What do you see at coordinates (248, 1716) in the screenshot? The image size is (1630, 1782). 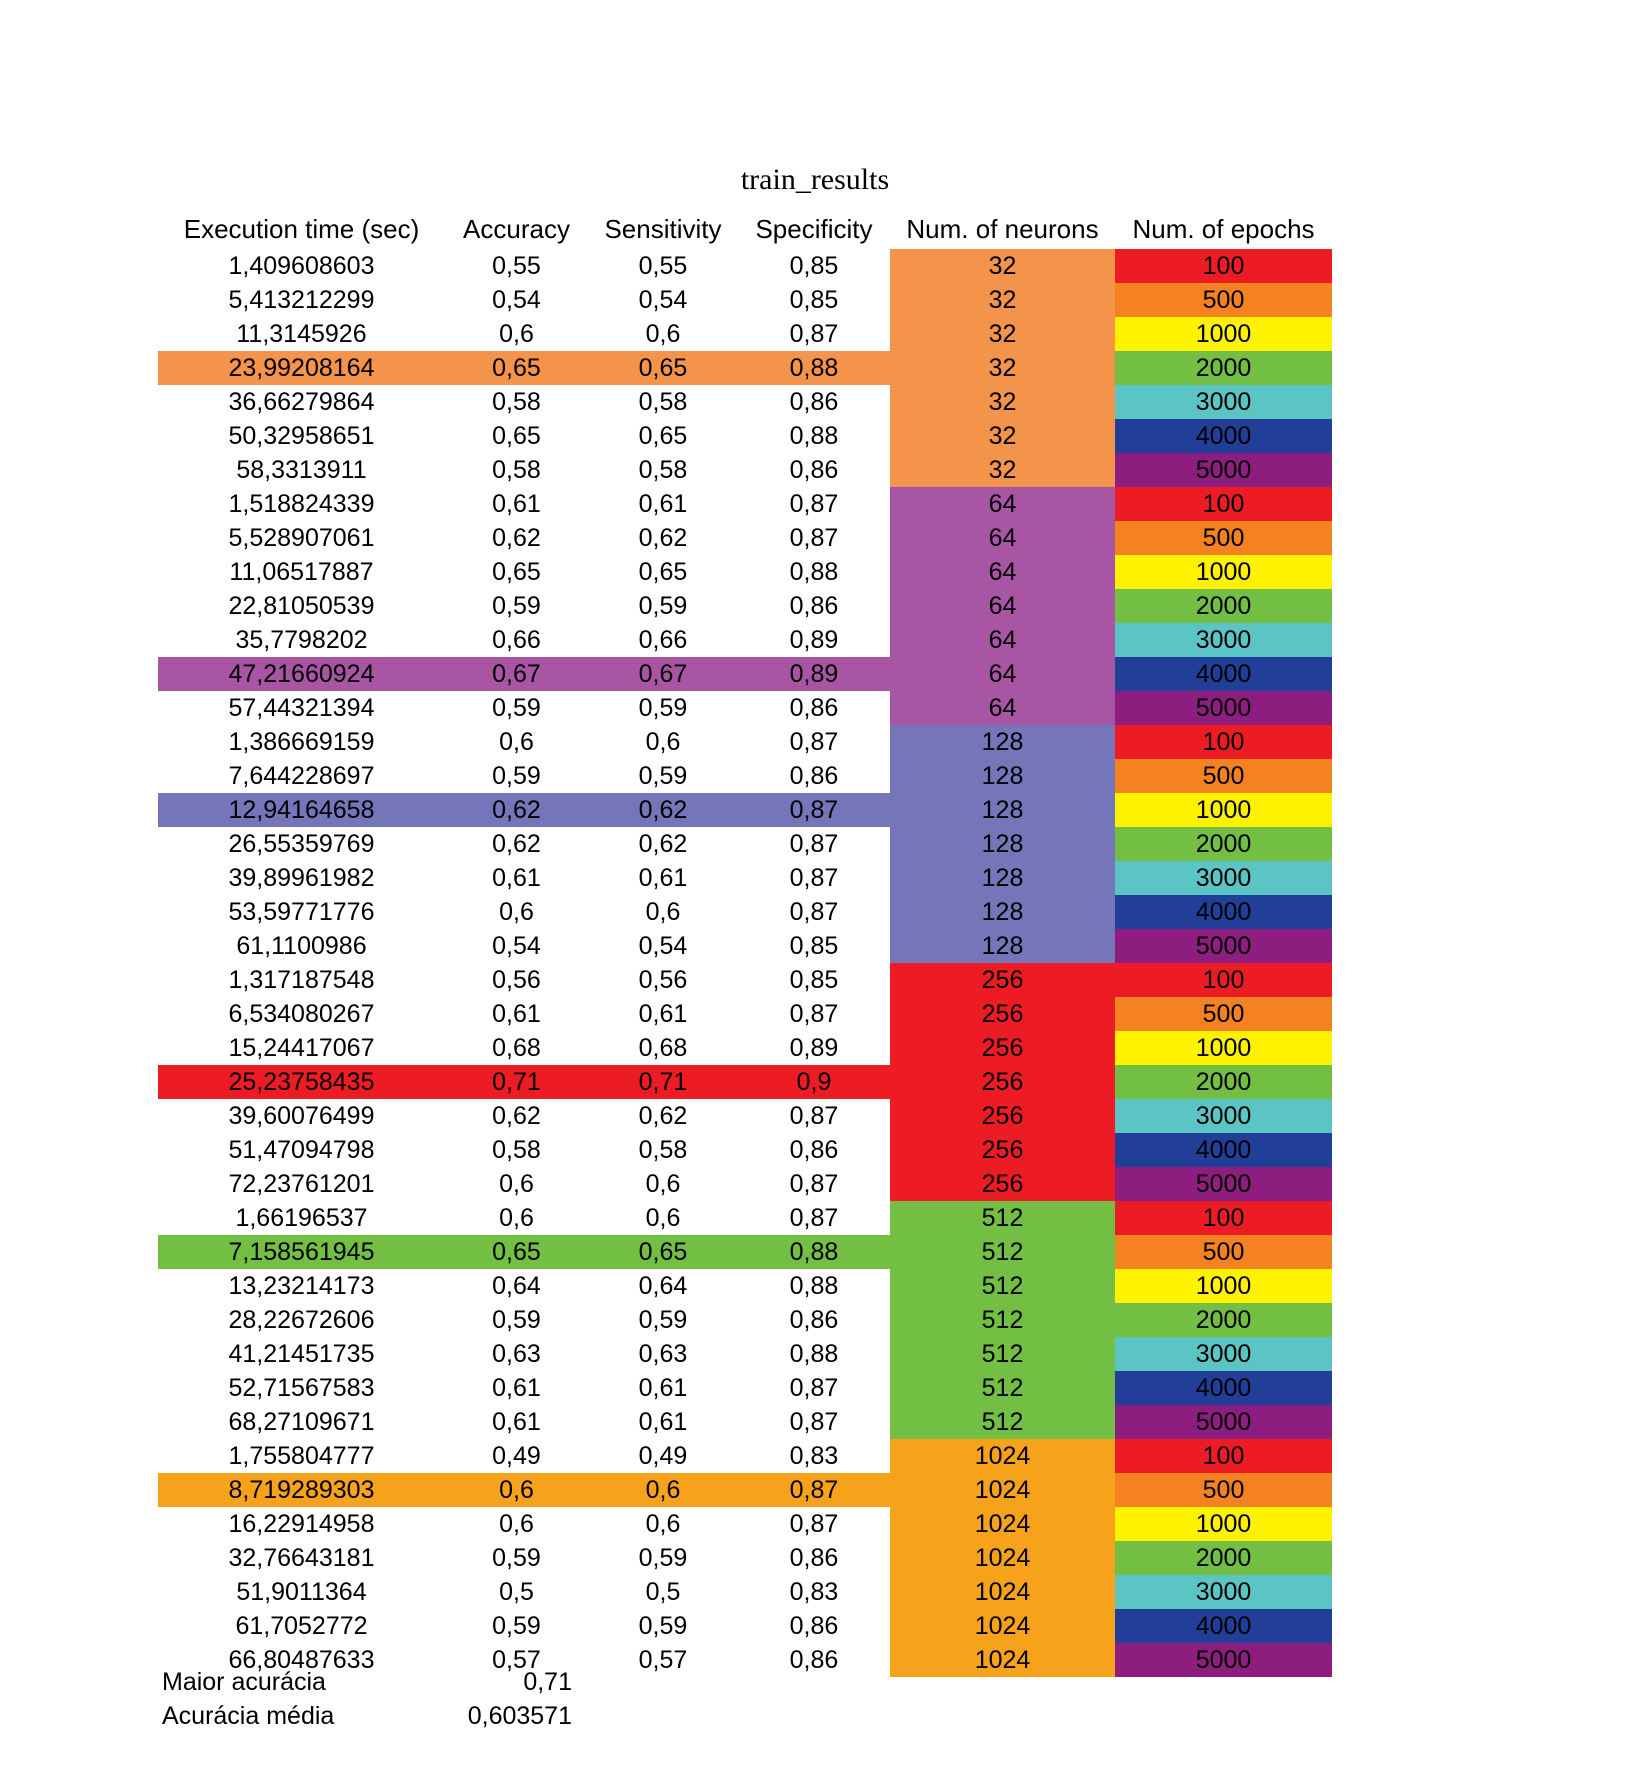 I see `mean-accuracy-label: Acurácia média` at bounding box center [248, 1716].